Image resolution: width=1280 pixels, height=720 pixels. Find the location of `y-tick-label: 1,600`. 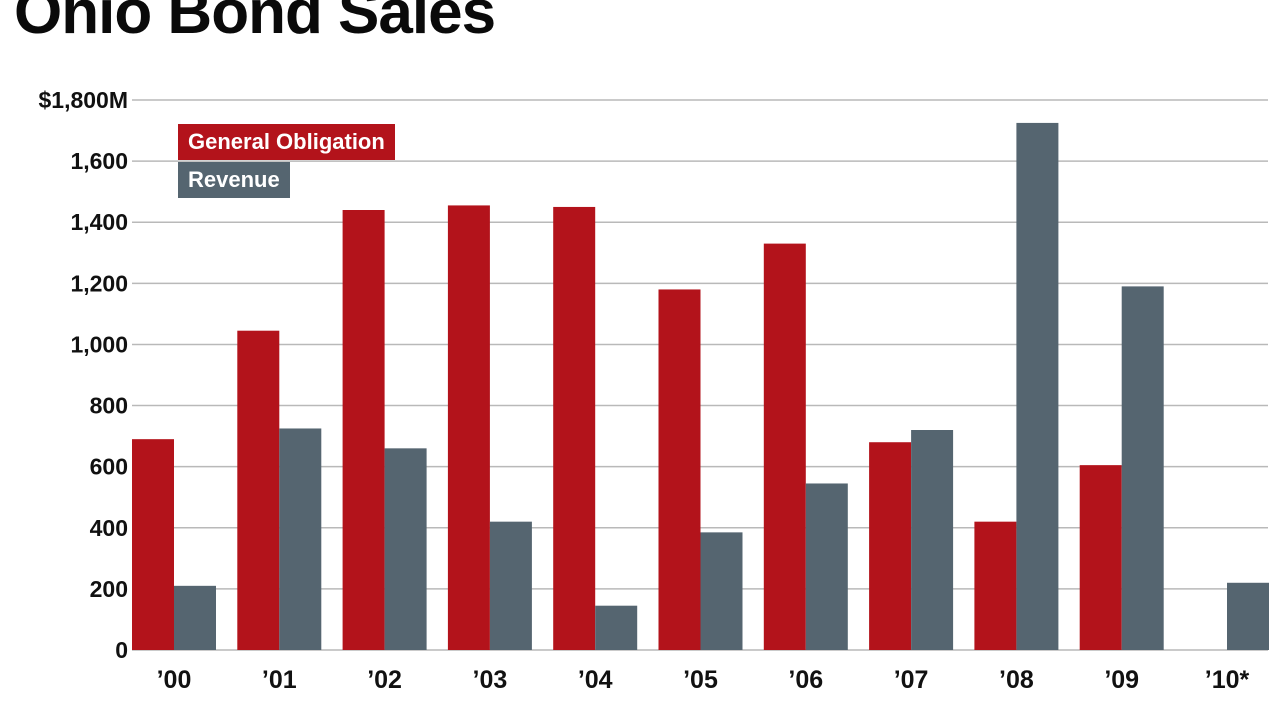

y-tick-label: 1,600 is located at coordinates (99, 161).